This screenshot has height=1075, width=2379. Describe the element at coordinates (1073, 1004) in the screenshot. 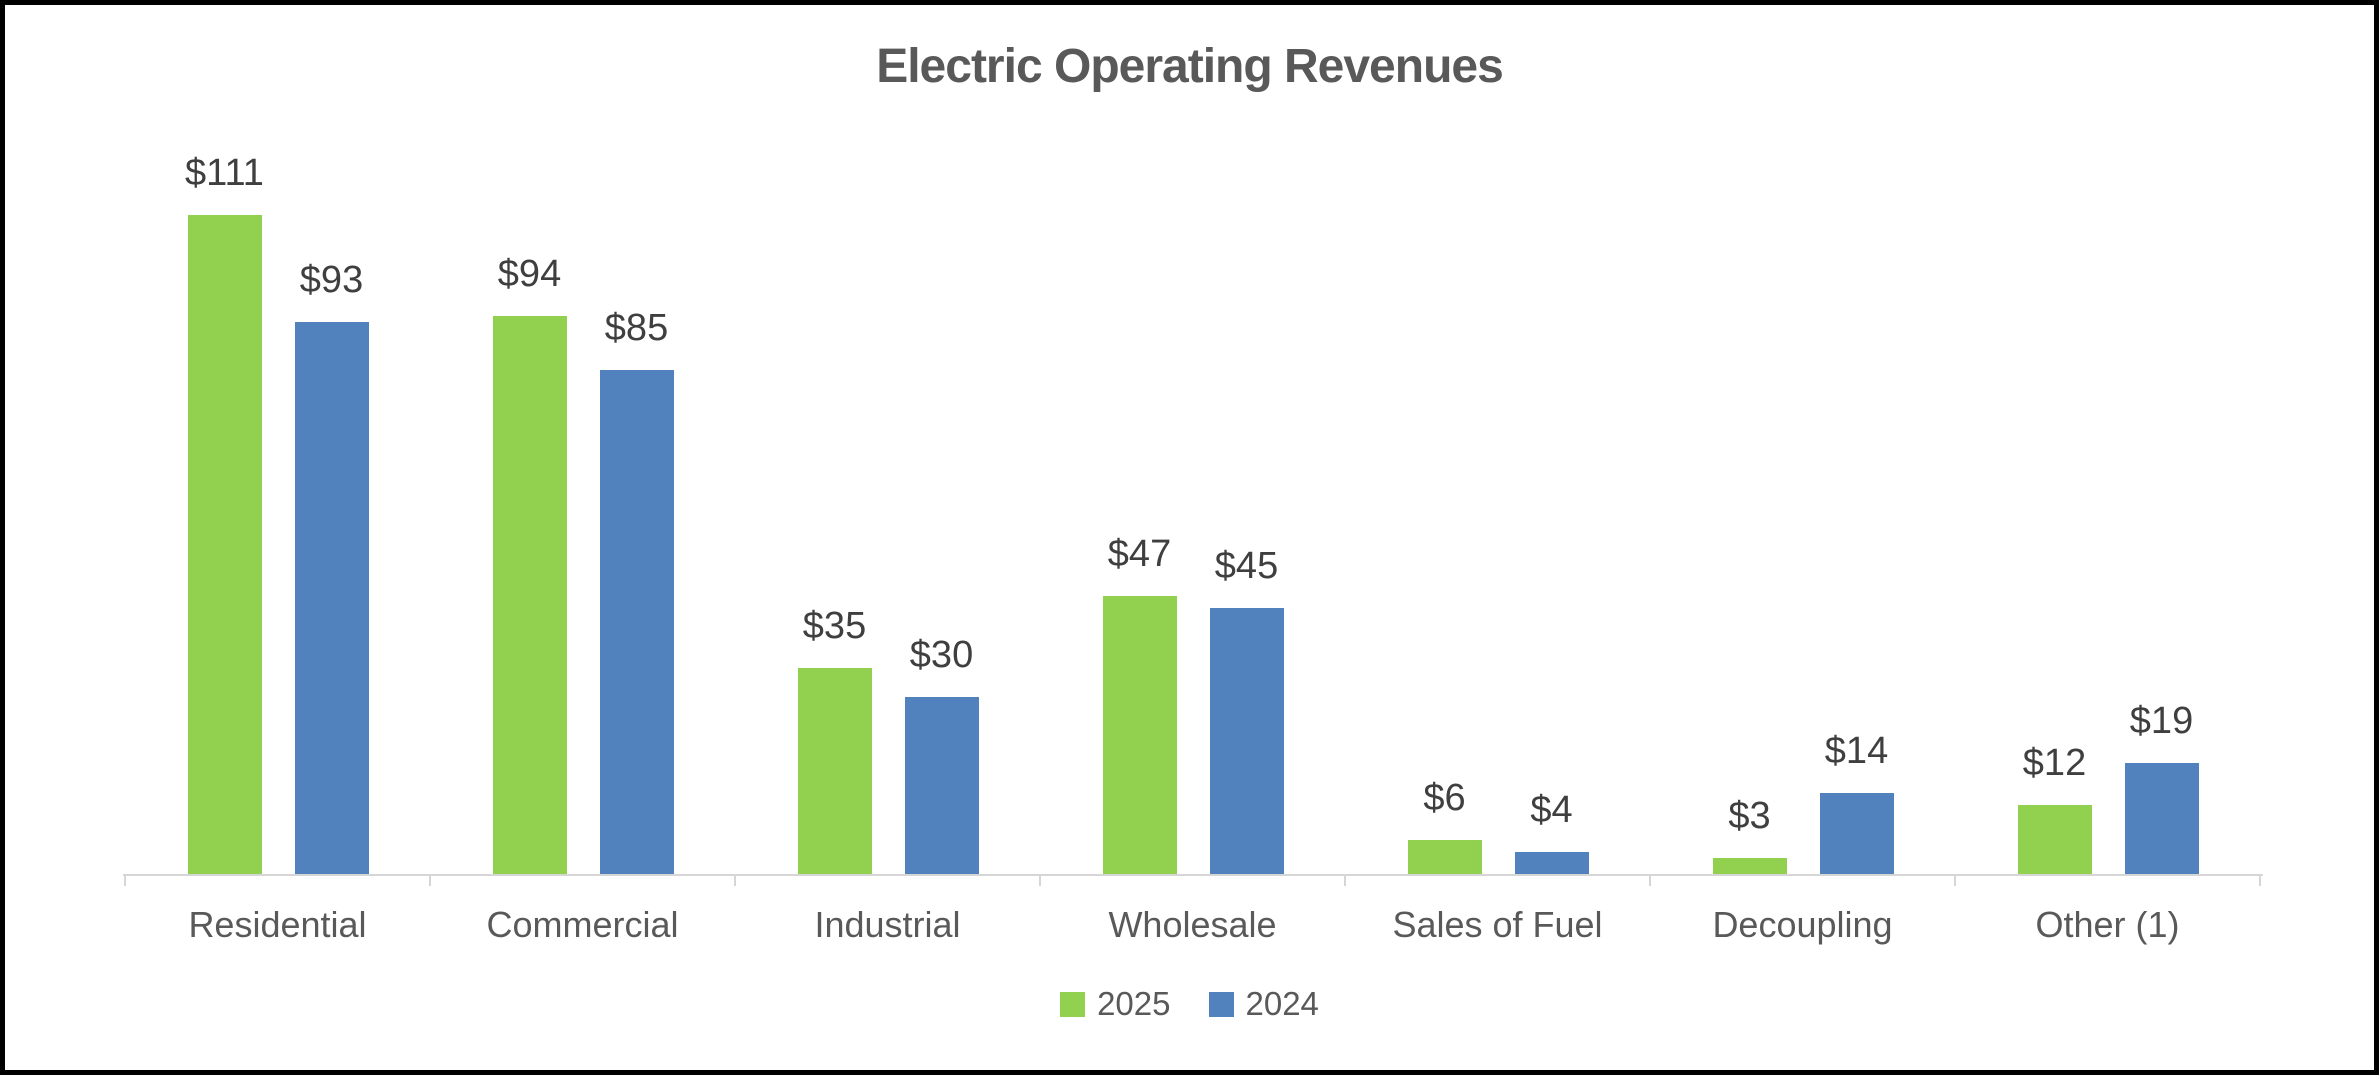

I see `legend-swatch-2025` at that location.